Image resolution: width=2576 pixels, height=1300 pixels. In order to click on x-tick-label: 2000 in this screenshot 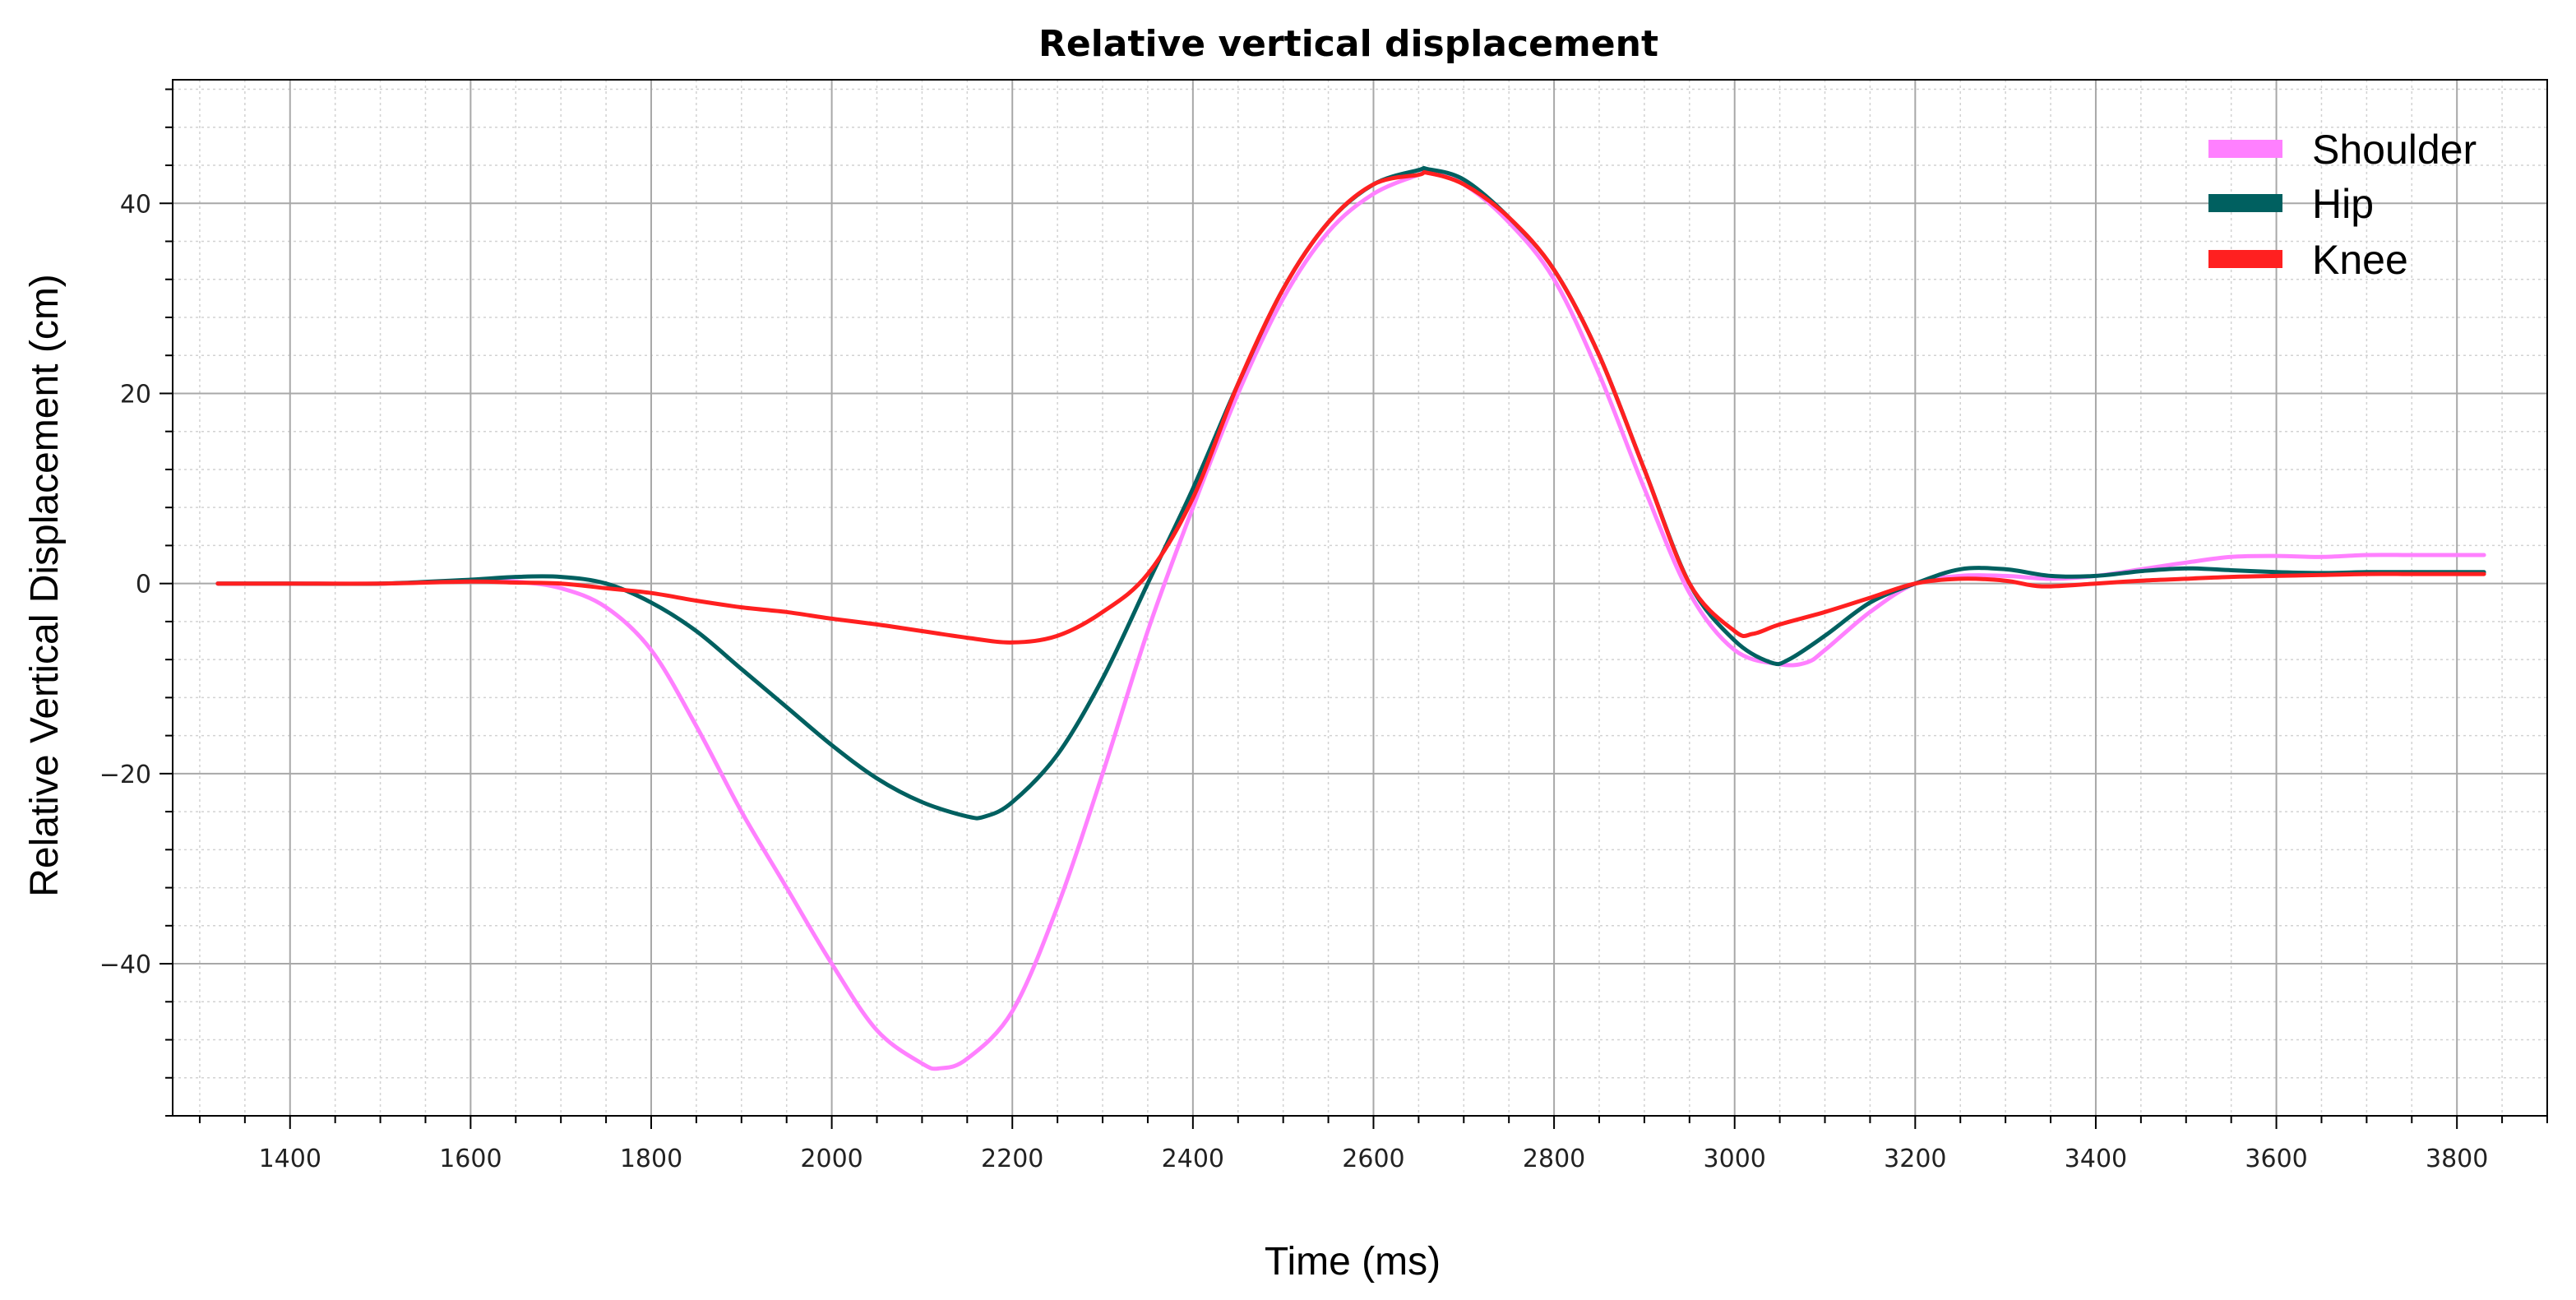, I will do `click(831, 1159)`.